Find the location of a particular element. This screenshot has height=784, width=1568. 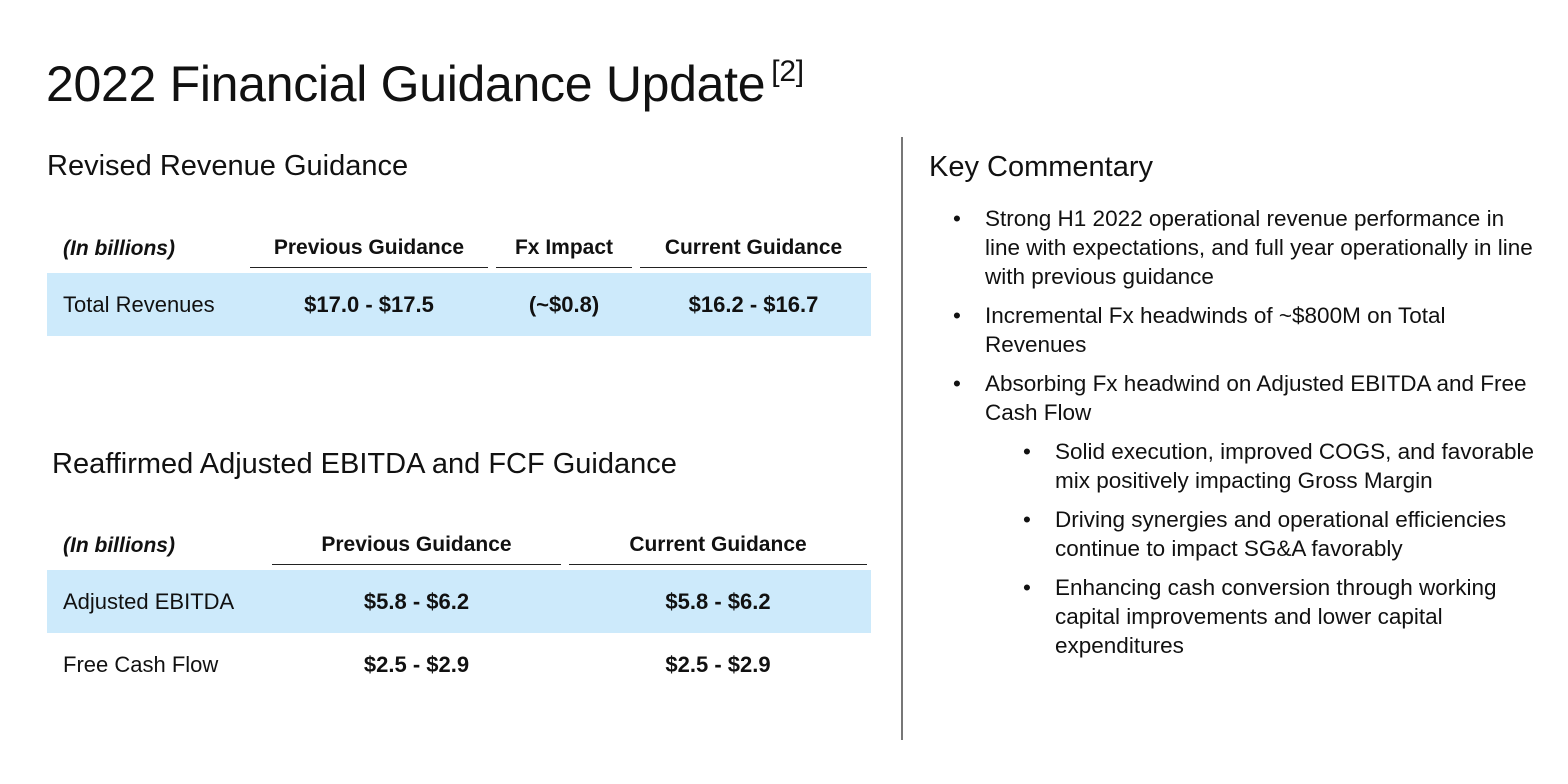

row-label: Adjusted EBITDA is located at coordinates (157, 601).